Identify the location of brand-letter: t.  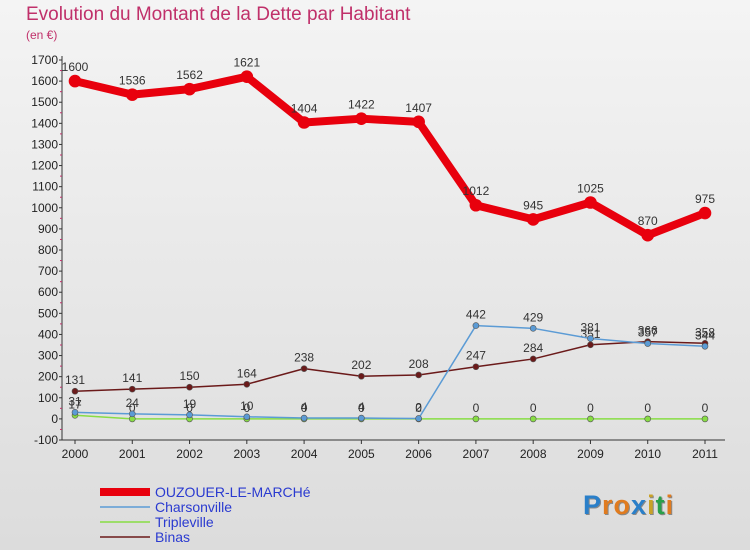
(660, 505).